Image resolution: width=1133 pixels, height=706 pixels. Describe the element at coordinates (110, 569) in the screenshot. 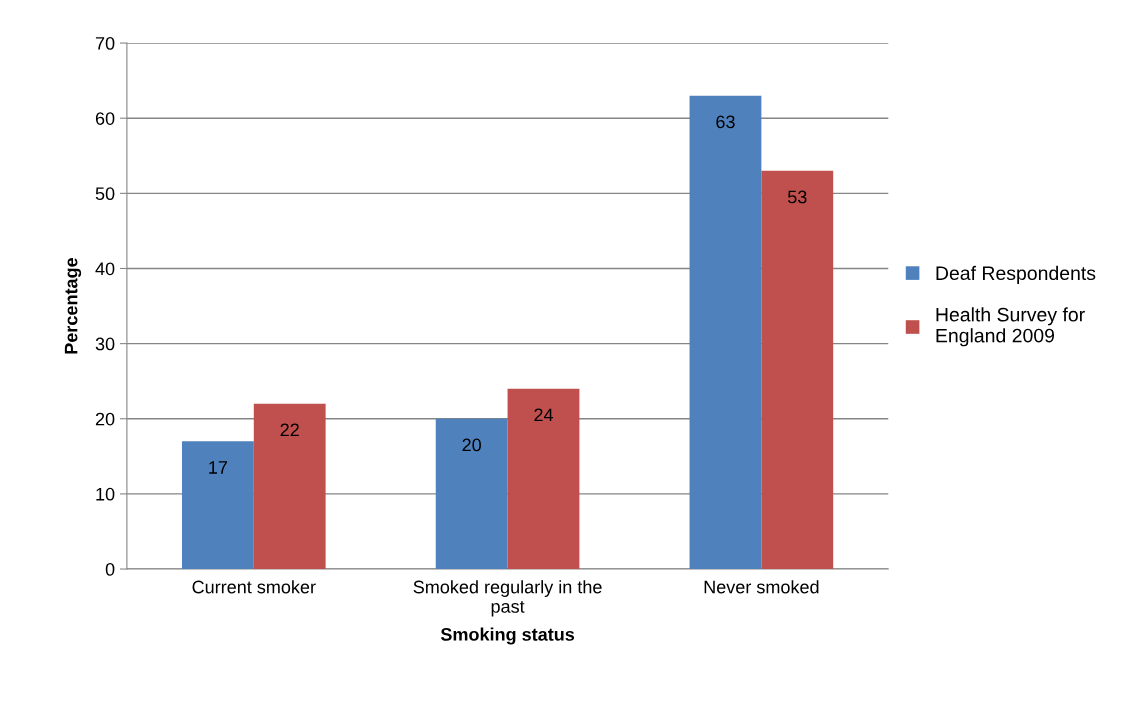

I see `y-tick-label: 0` at that location.